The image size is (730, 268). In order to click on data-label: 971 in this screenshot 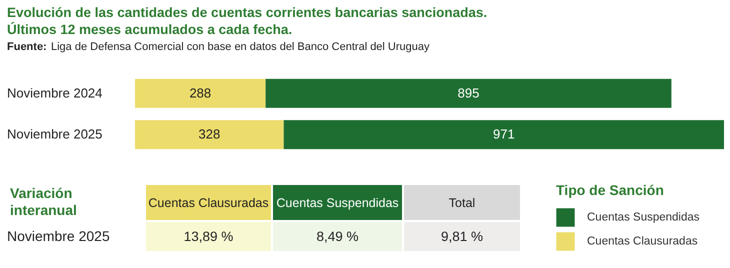, I will do `click(504, 134)`.